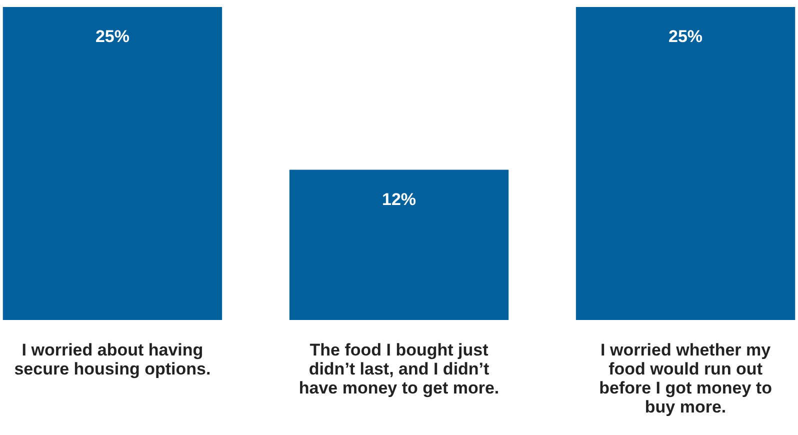  What do you see at coordinates (399, 199) in the screenshot?
I see `data-label: 12%` at bounding box center [399, 199].